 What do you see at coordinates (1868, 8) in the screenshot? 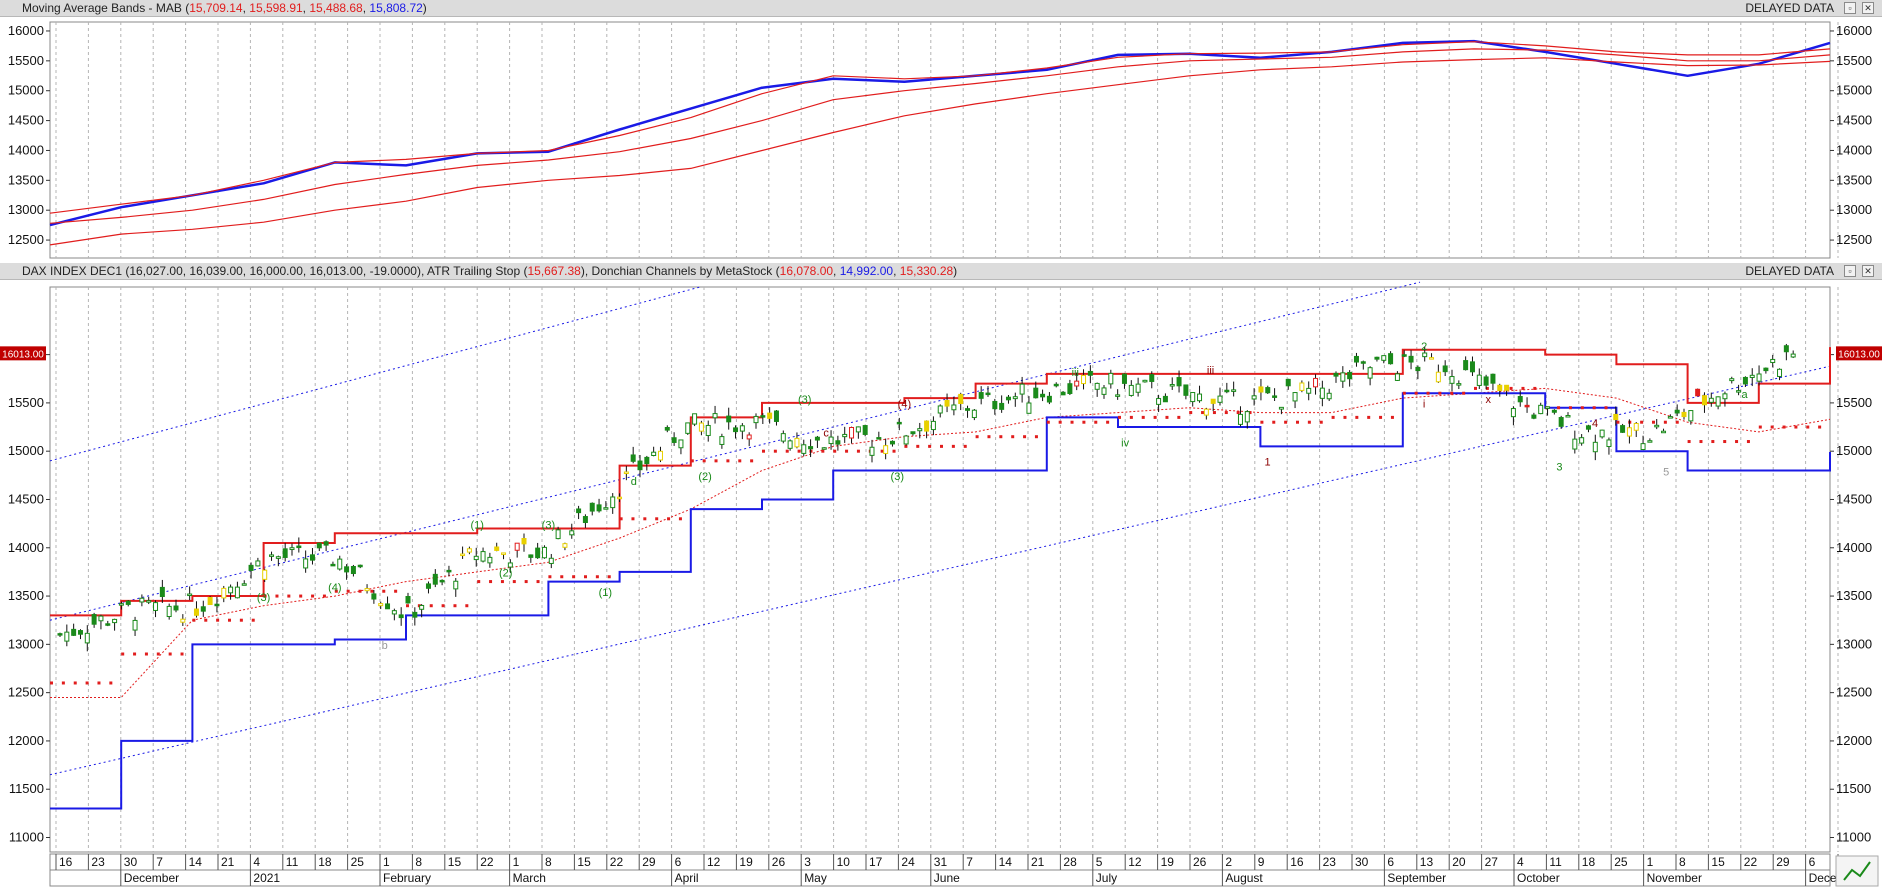
I see `panel1-close-button: ✕` at bounding box center [1868, 8].